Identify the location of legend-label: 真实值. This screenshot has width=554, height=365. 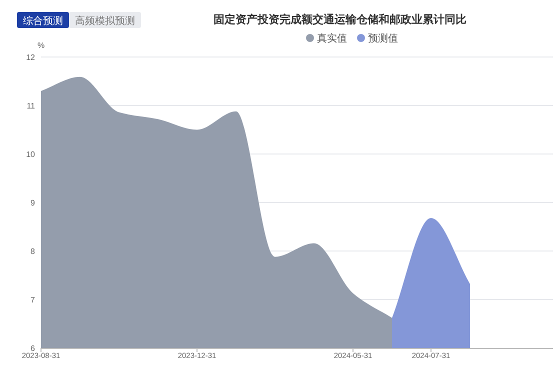
(332, 38).